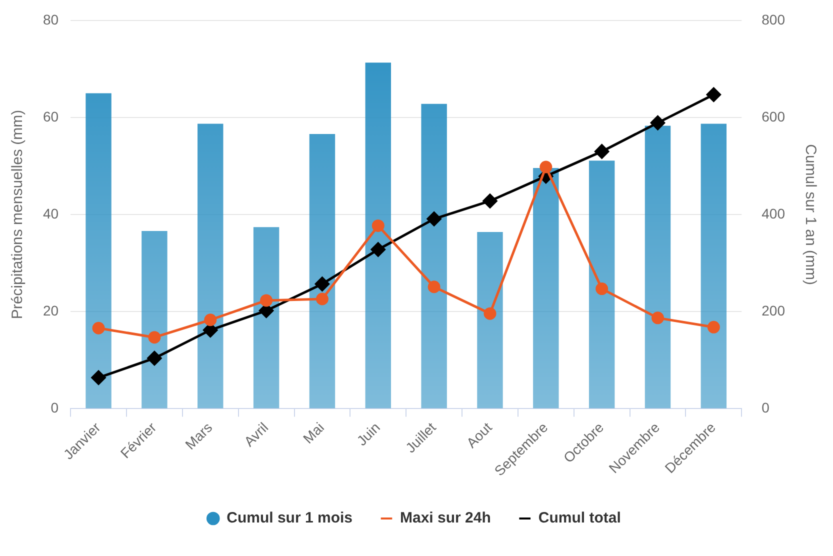 The image size is (833, 556). I want to click on y2-tick-label: 400, so click(774, 213).